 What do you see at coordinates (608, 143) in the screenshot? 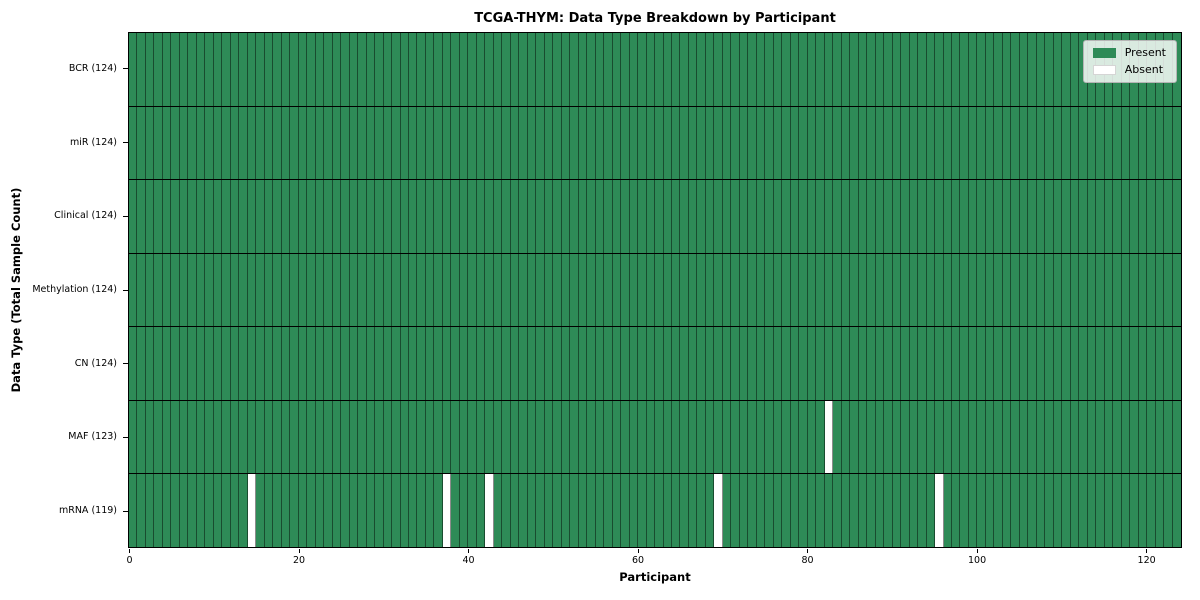
I see `cell-miR-p56-present` at bounding box center [608, 143].